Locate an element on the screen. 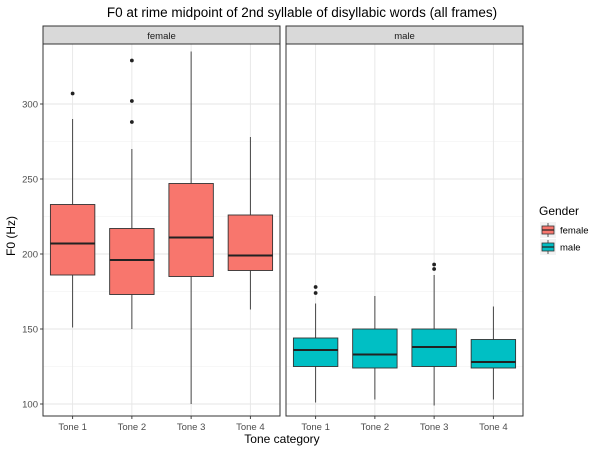 This screenshot has height=450, width=600. legend-entry-female: female is located at coordinates (564, 230).